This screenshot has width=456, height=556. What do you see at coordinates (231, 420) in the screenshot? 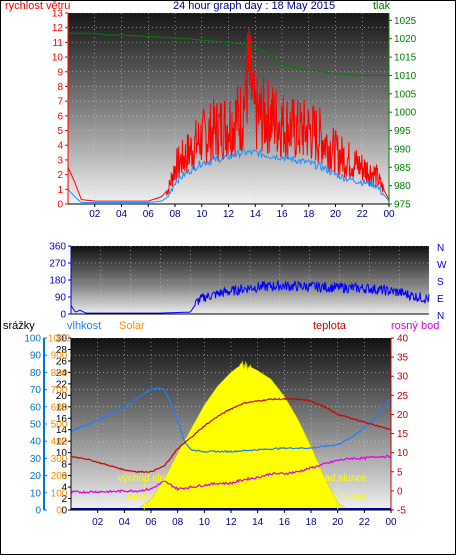
I see `humidity-line` at bounding box center [231, 420].